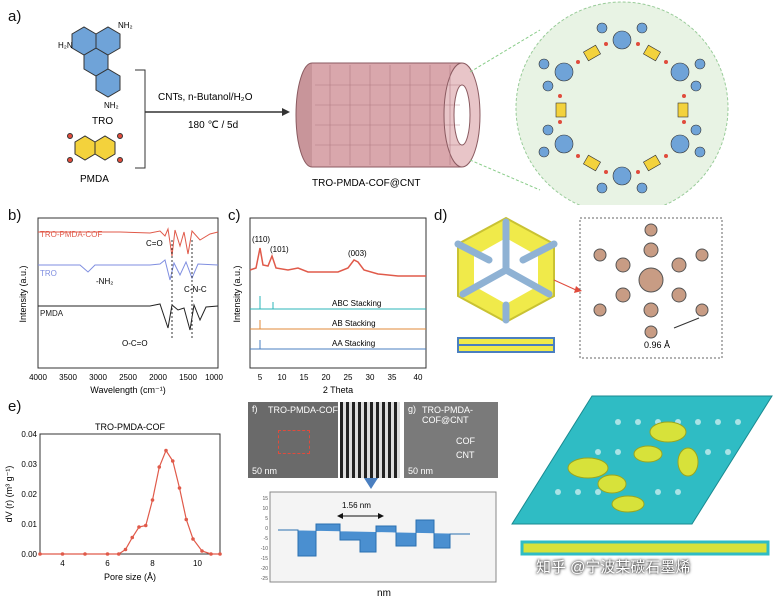  What do you see at coordinates (128, 293) in the screenshot?
I see `ftir-frame` at bounding box center [128, 293].